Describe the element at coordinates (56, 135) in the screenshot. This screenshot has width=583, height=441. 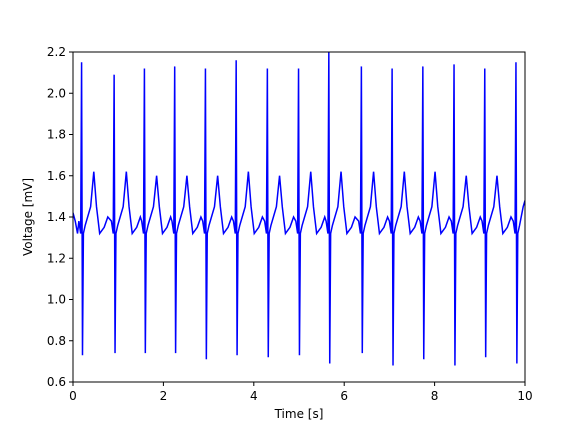
I see `y-tick-label: 1.8` at that location.